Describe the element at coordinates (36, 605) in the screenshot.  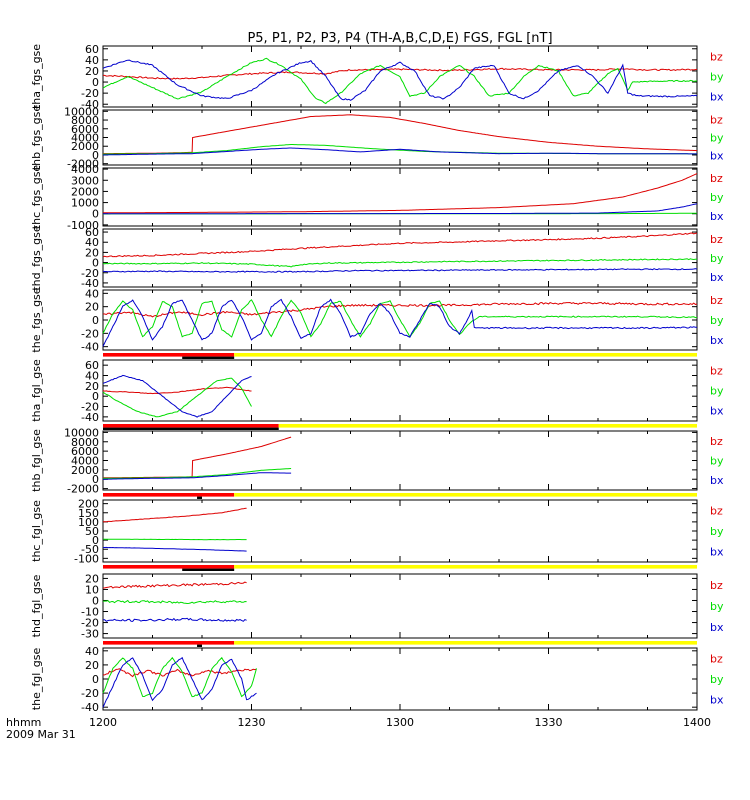
I see `y-axis-label: thd_fgl_gse` at that location.